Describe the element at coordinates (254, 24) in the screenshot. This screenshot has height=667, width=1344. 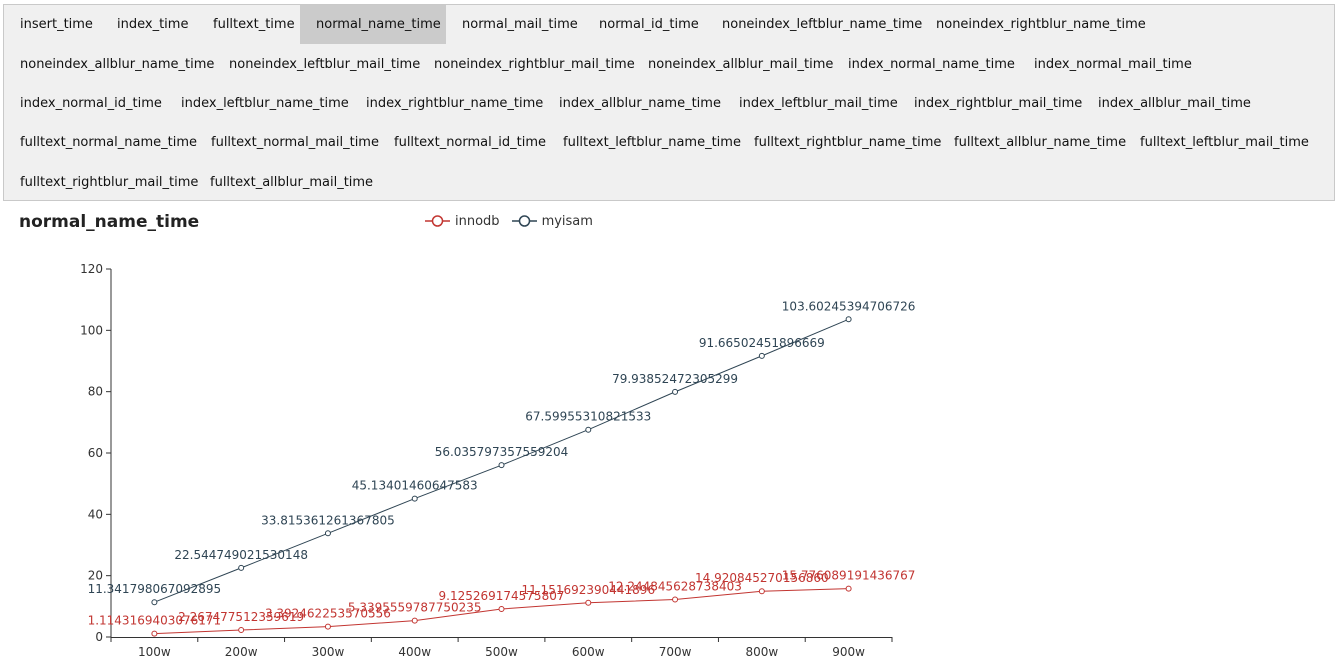
I see `tab-fulltext-time: fulltext_time` at that location.